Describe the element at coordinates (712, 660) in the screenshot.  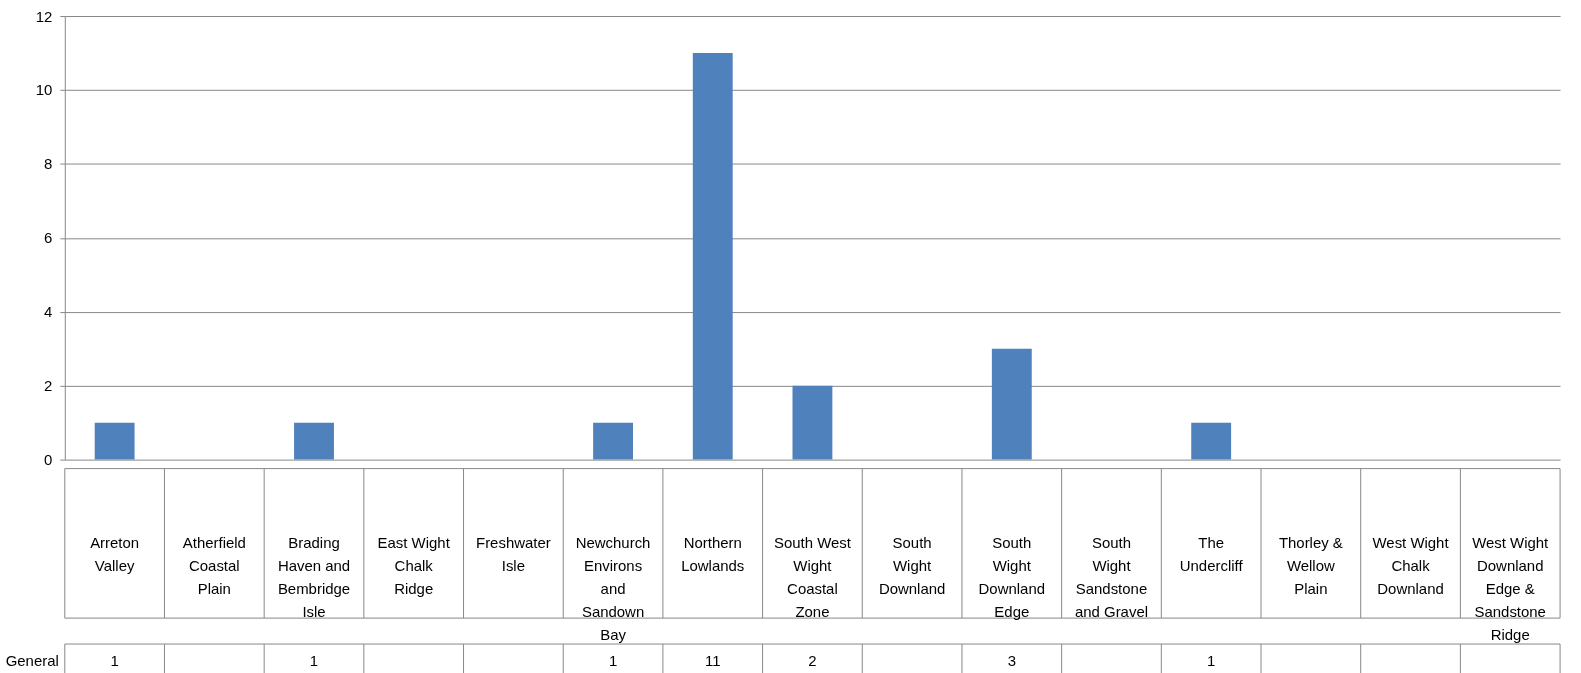
I see `data-label: 11` at that location.